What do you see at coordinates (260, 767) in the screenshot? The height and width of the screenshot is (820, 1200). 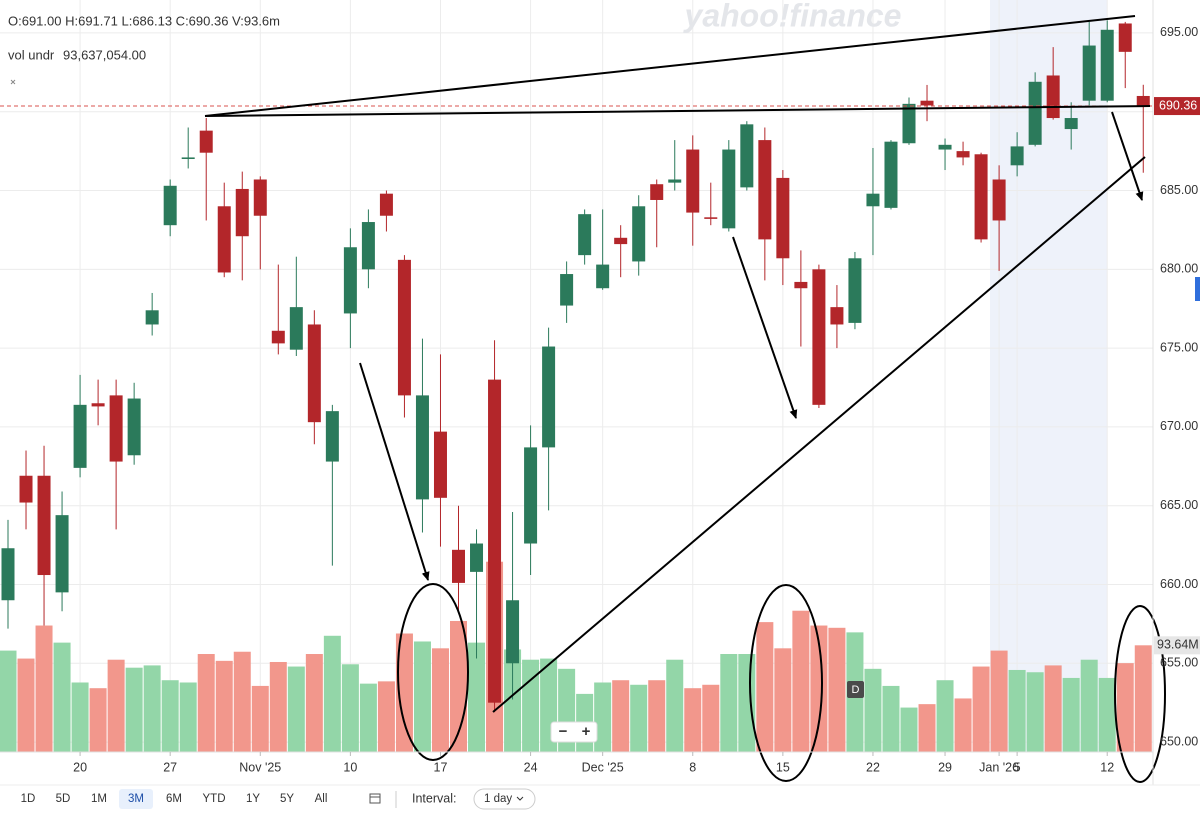 I see `x-tick-label: Nov '25` at bounding box center [260, 767].